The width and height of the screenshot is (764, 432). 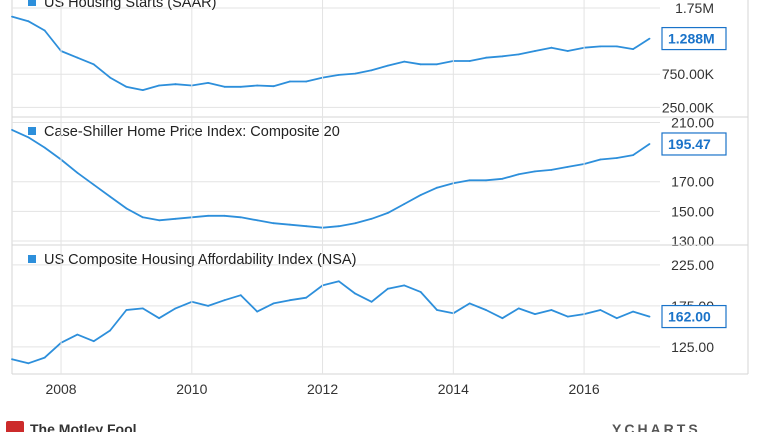 What do you see at coordinates (453, 389) in the screenshot?
I see `x-tick-label: 2014` at bounding box center [453, 389].